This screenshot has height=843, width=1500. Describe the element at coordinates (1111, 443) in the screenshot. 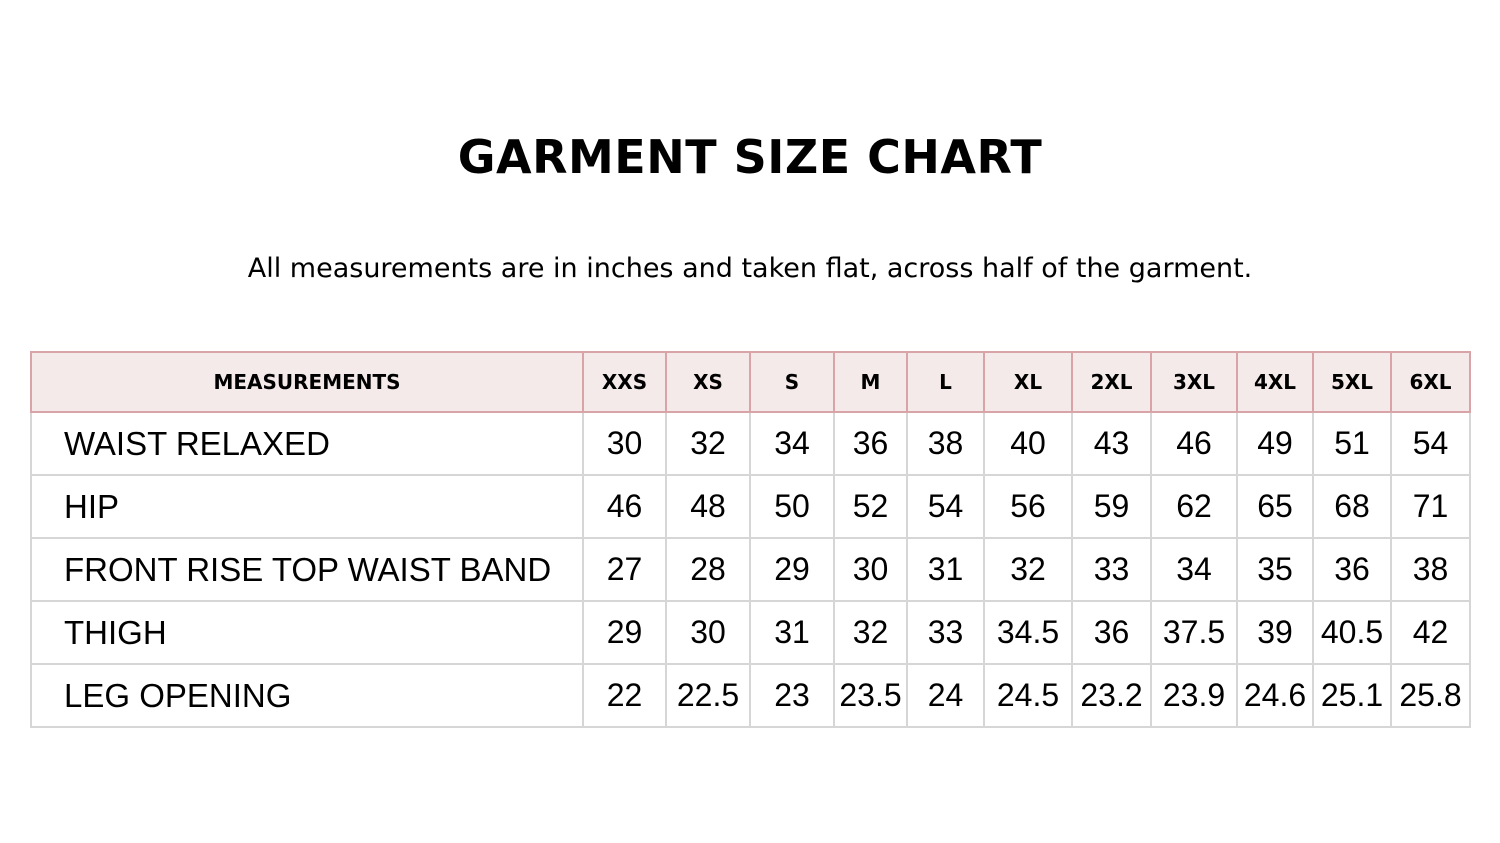

I see `table-cell: 43` at that location.